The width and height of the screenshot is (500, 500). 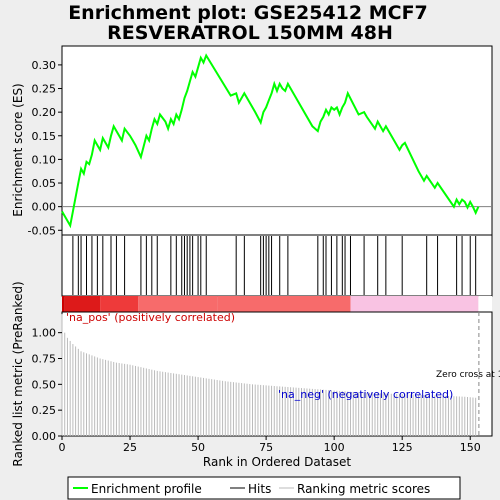 I want to click on plot-title-line2: RESVERATROL 150MM 48H, so click(x=250, y=33).